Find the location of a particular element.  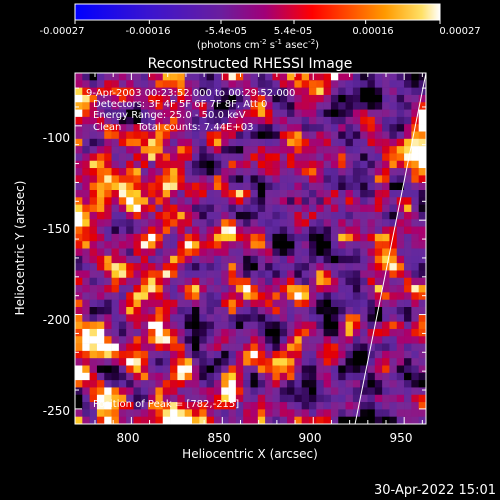

y-tick-label: -150 is located at coordinates (56, 229).